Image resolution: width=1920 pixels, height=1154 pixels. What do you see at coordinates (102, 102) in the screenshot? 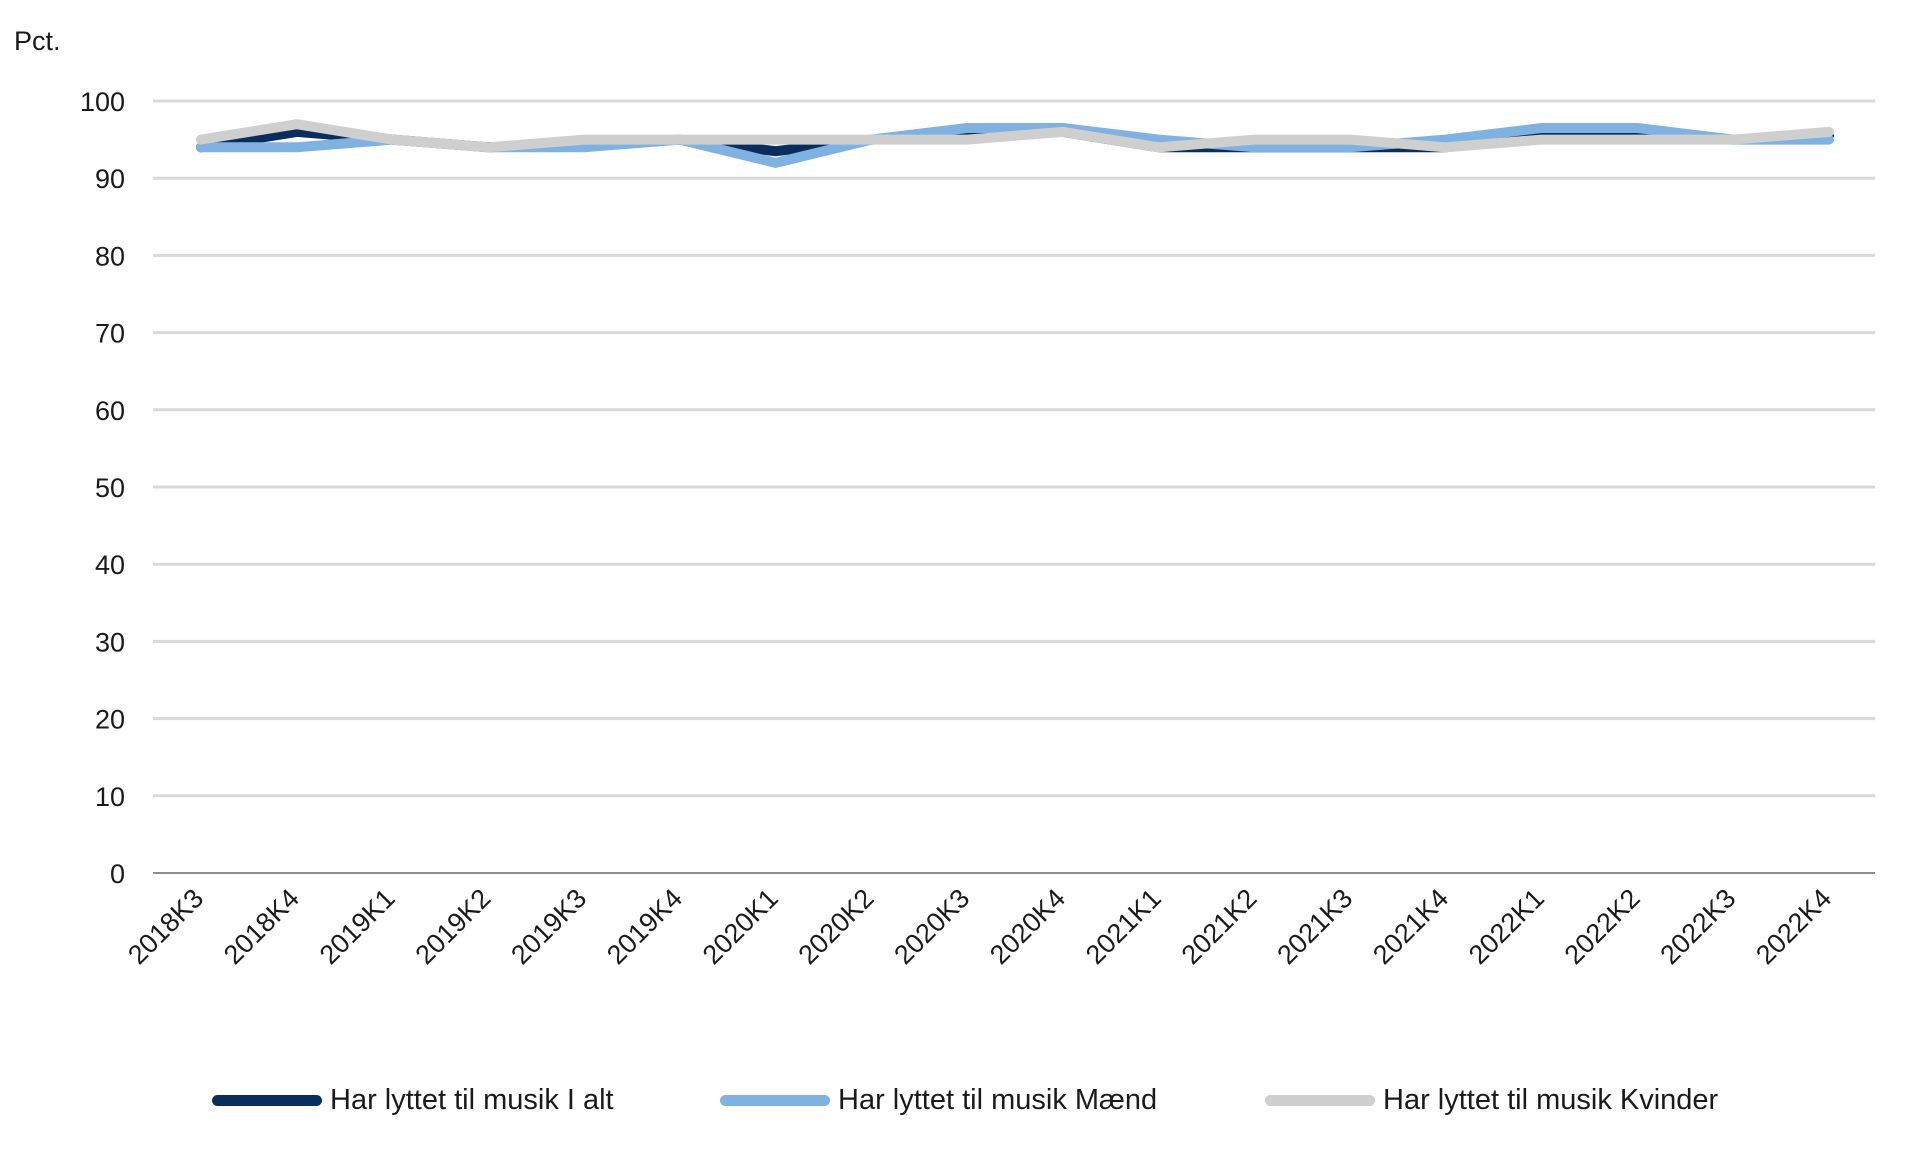
I see `y-tick-label-100: 100` at bounding box center [102, 102].